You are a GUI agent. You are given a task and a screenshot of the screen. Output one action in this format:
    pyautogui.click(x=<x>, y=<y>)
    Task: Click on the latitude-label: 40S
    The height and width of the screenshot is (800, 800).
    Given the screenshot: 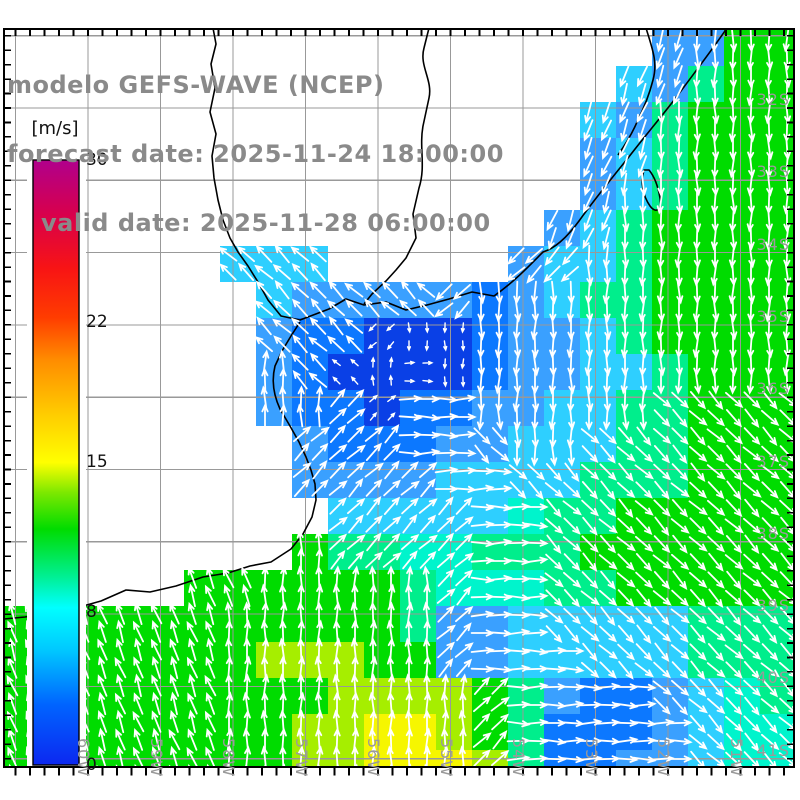 What is the action you would take?
    pyautogui.click(x=773, y=678)
    